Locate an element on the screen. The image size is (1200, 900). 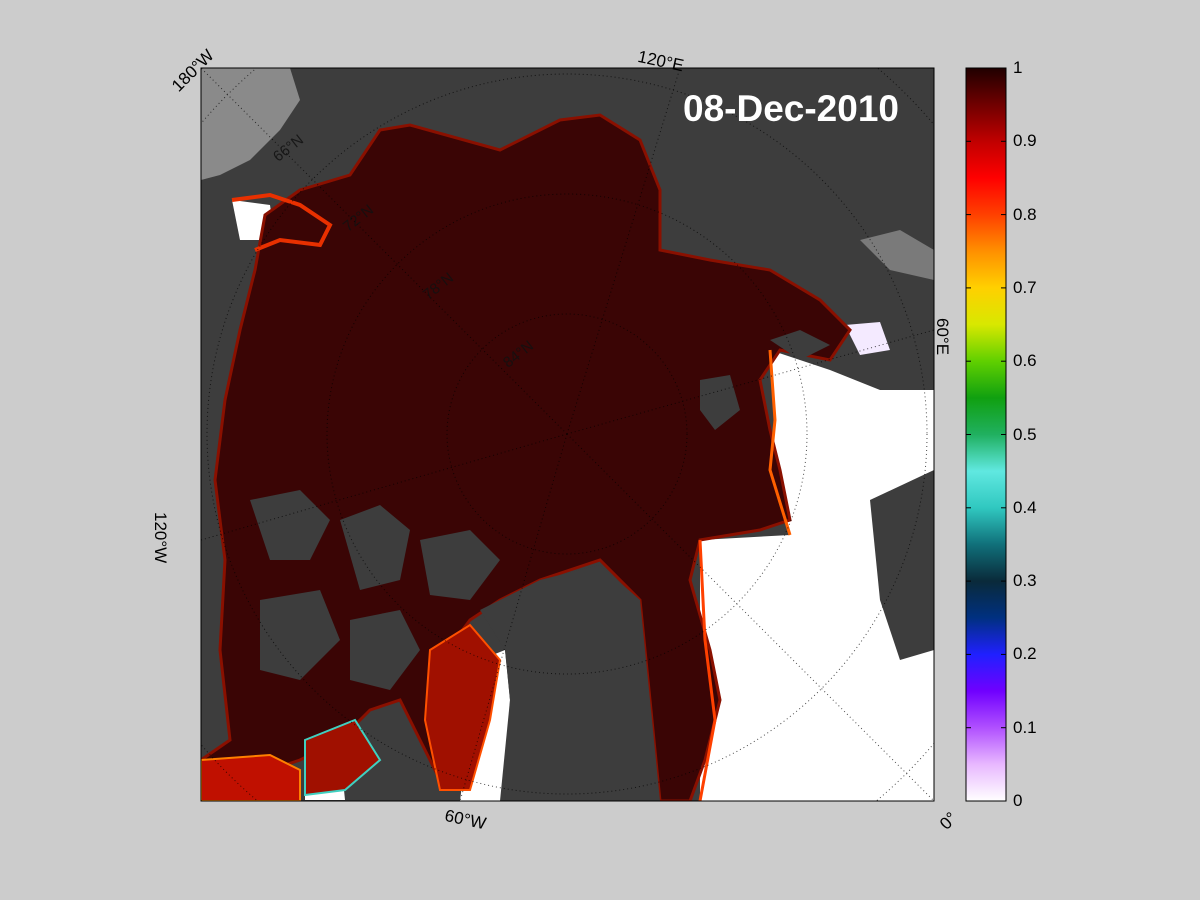
colorbar-tick-label: 0.8 is located at coordinates (1025, 214).